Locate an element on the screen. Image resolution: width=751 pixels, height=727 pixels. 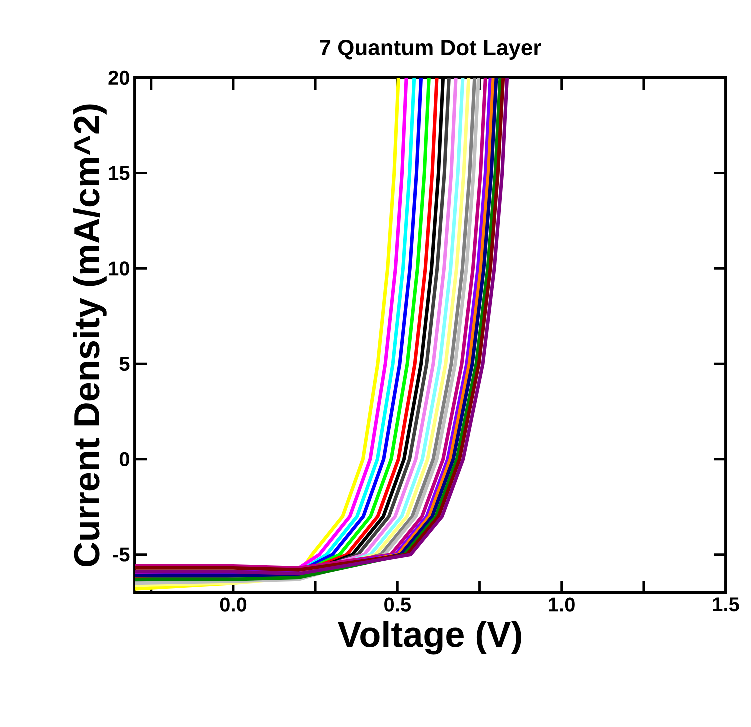
y-tick-label: 10 is located at coordinates (119, 269).